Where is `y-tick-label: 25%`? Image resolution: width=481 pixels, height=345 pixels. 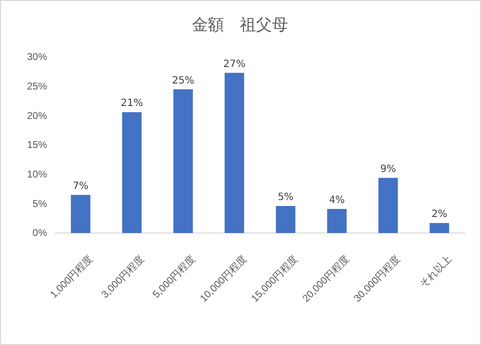 y-tick-label: 25% is located at coordinates (37, 87).